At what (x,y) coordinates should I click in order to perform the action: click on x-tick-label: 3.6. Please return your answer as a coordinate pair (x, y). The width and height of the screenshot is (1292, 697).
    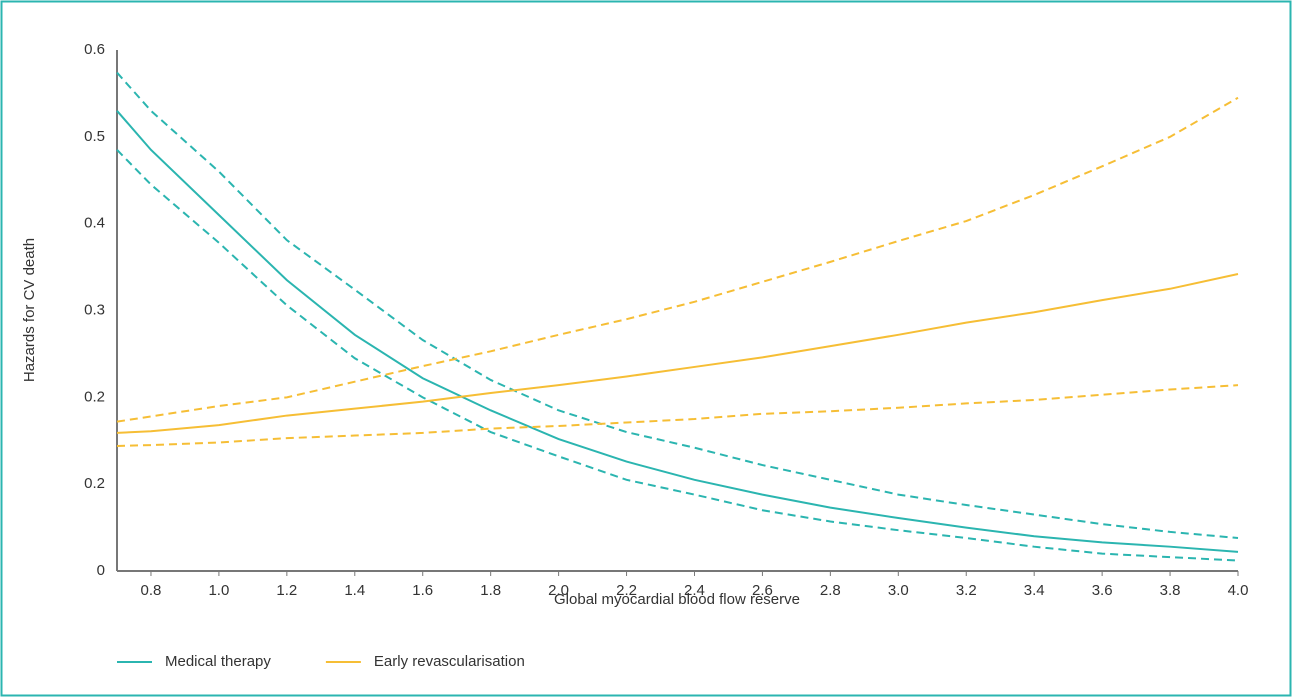
    Looking at the image, I should click on (1102, 590).